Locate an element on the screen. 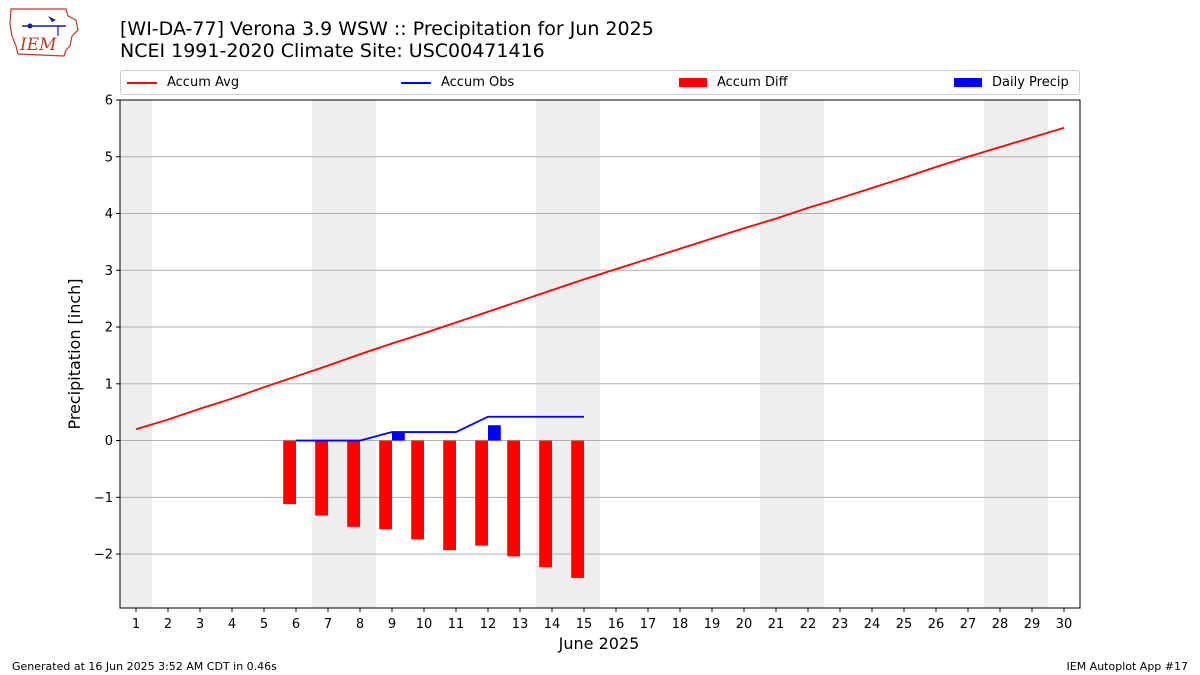 The image size is (1200, 675). y-tick-label: 0 is located at coordinates (109, 441).